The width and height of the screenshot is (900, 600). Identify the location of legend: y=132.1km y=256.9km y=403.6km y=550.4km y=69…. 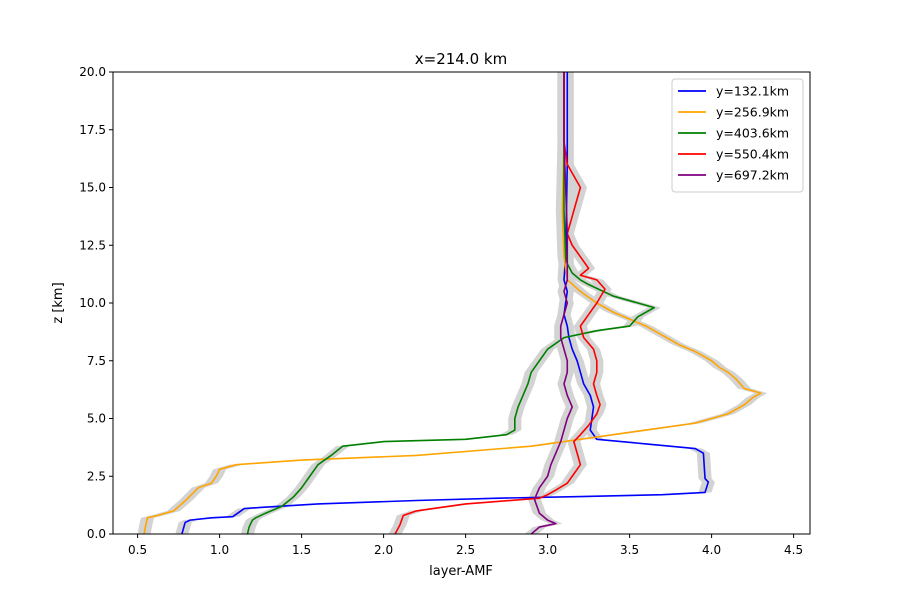
(737, 135).